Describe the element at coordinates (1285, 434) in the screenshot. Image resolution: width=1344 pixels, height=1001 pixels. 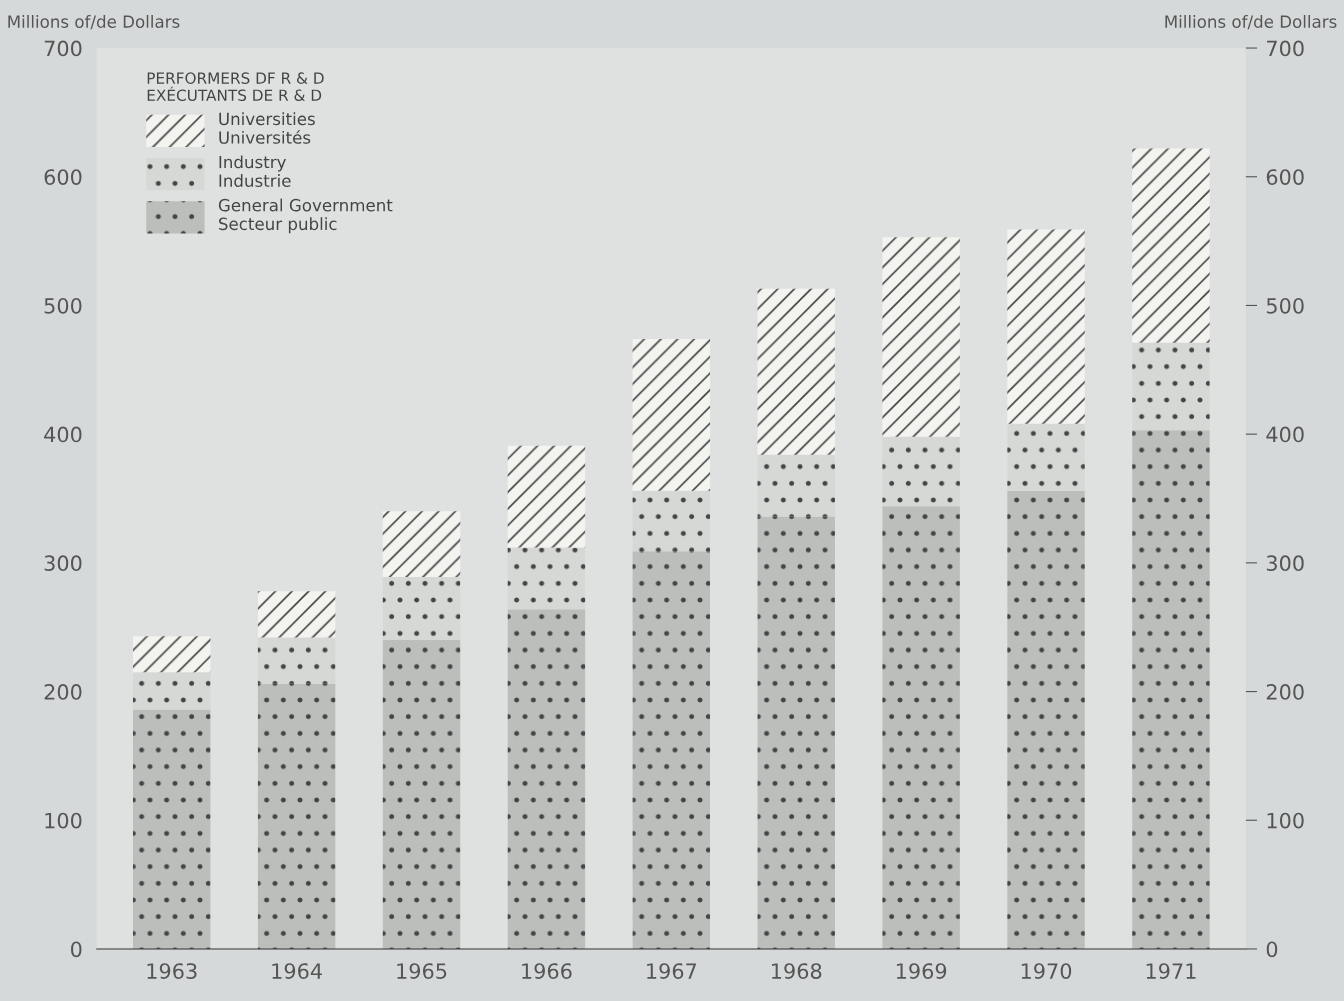
I see `y2-tick-label: 400` at that location.